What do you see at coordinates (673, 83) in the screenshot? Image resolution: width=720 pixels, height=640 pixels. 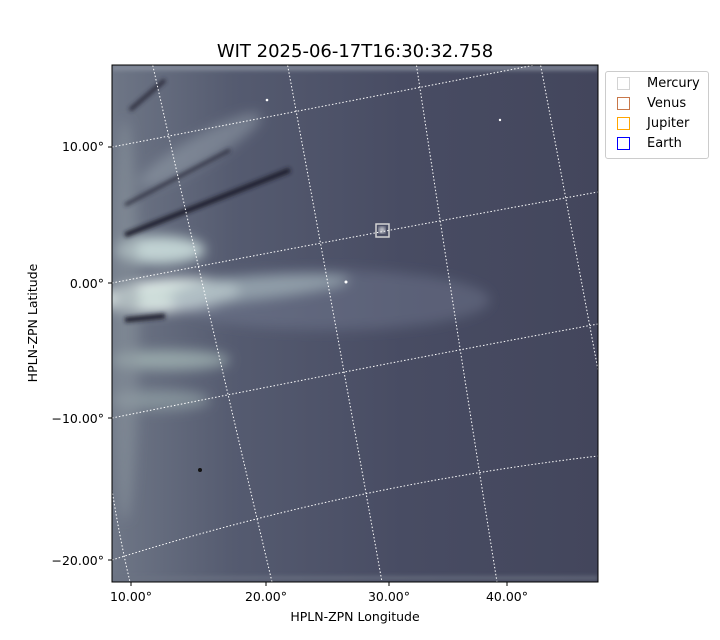 I see `legend-label: Mercury` at bounding box center [673, 83].